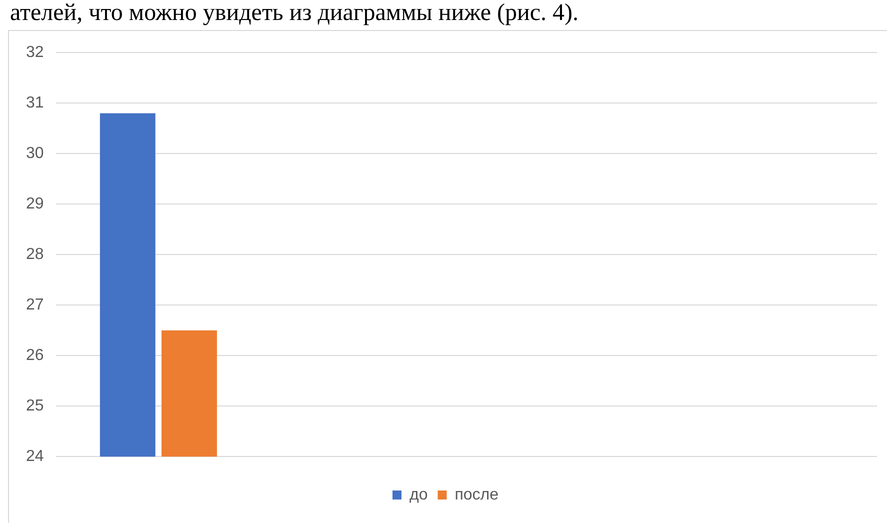  What do you see at coordinates (35, 255) in the screenshot?
I see `y-tick-label: 28` at bounding box center [35, 255].